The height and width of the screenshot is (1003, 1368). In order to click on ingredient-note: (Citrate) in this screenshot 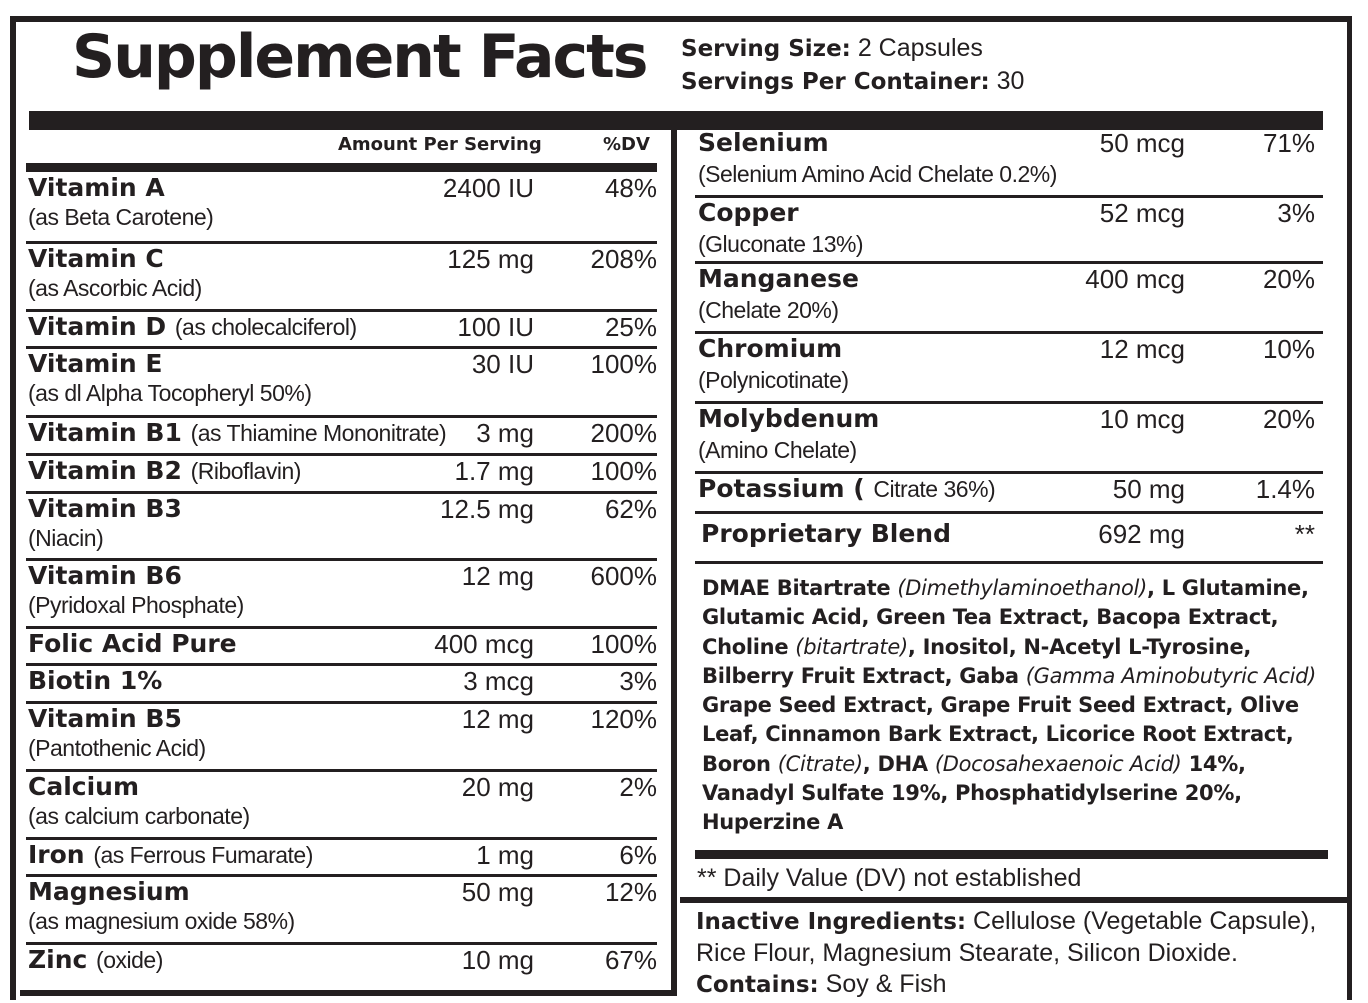, I will do `click(820, 763)`.